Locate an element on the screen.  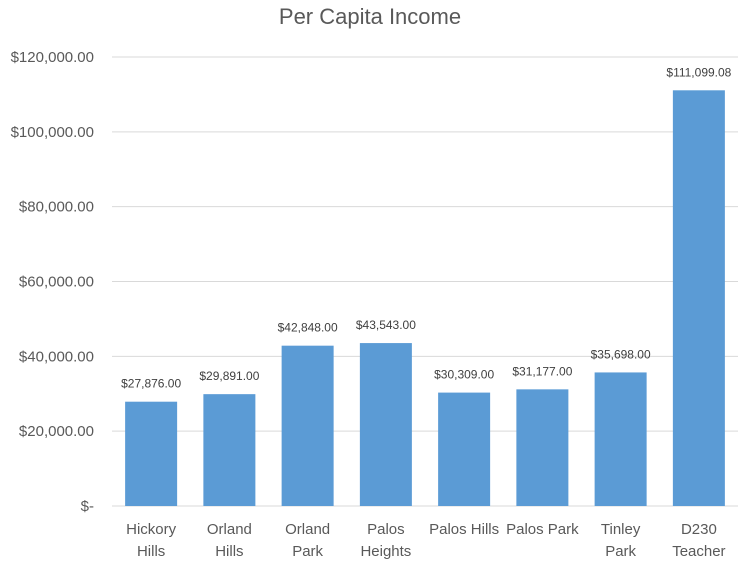
data-label: $29,891.00 is located at coordinates (229, 376).